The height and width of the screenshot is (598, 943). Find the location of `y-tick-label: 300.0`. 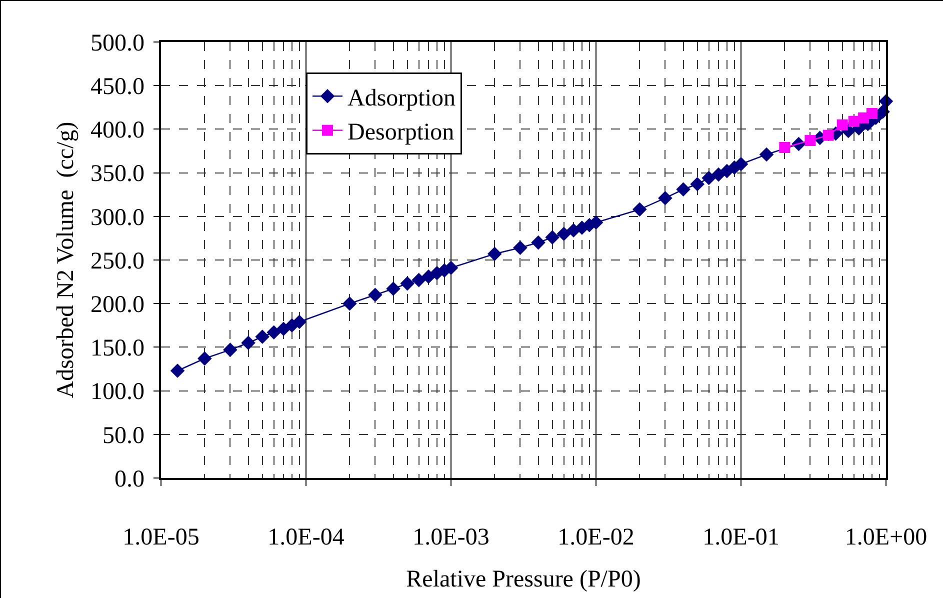

y-tick-label: 300.0 is located at coordinates (117, 217).